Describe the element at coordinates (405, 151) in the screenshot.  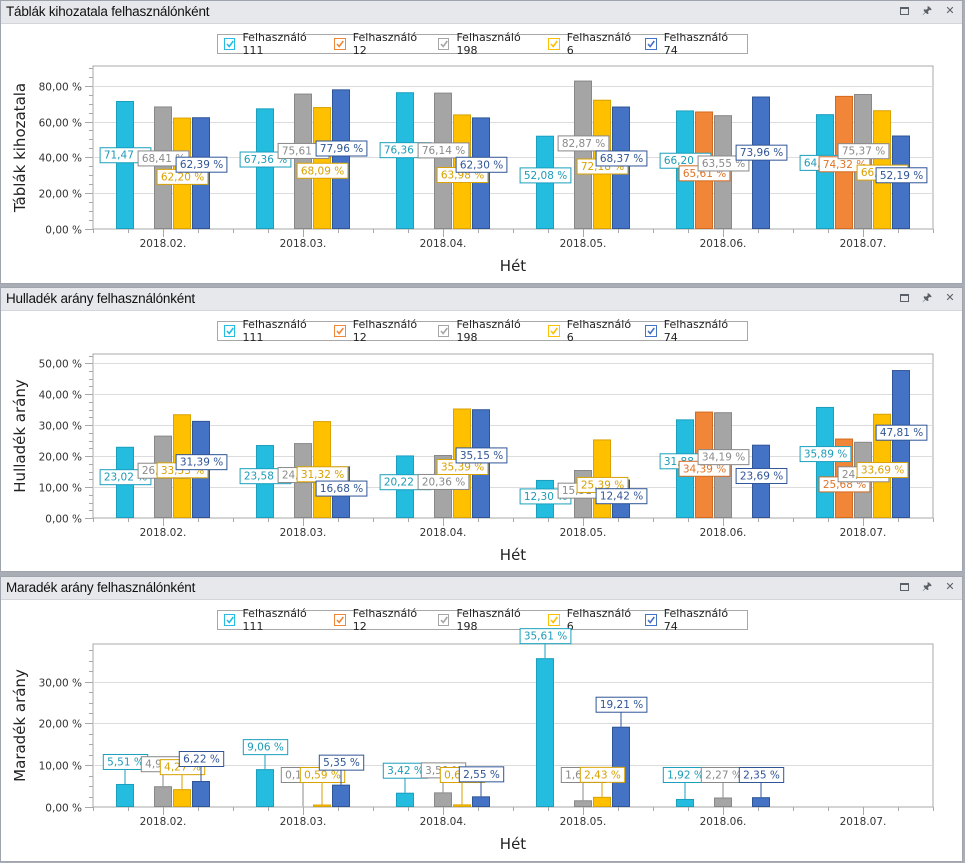
I see `data-label-text: 76,36 %` at that location.